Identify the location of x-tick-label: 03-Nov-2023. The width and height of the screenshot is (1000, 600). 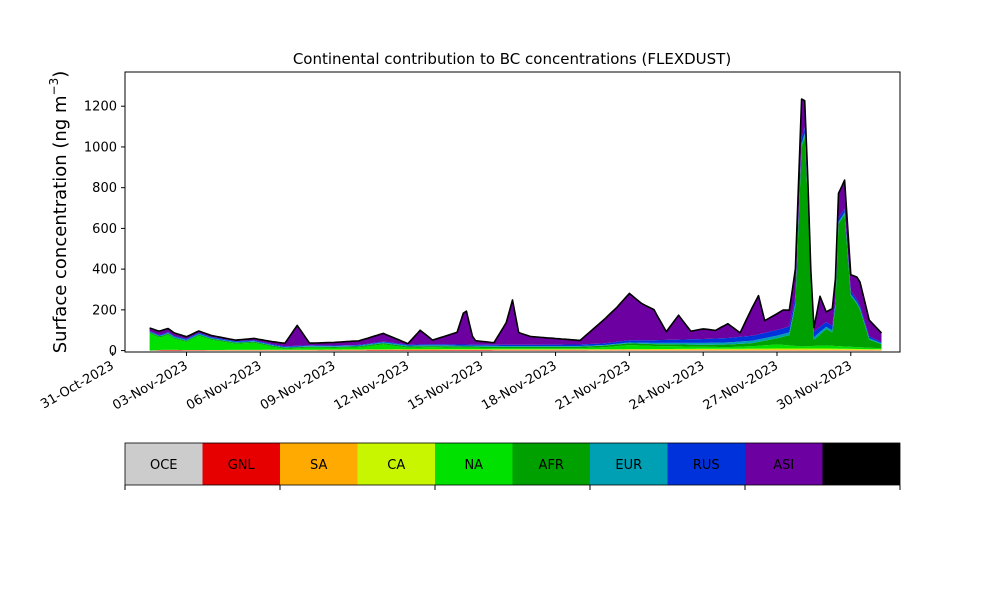
(150, 385).